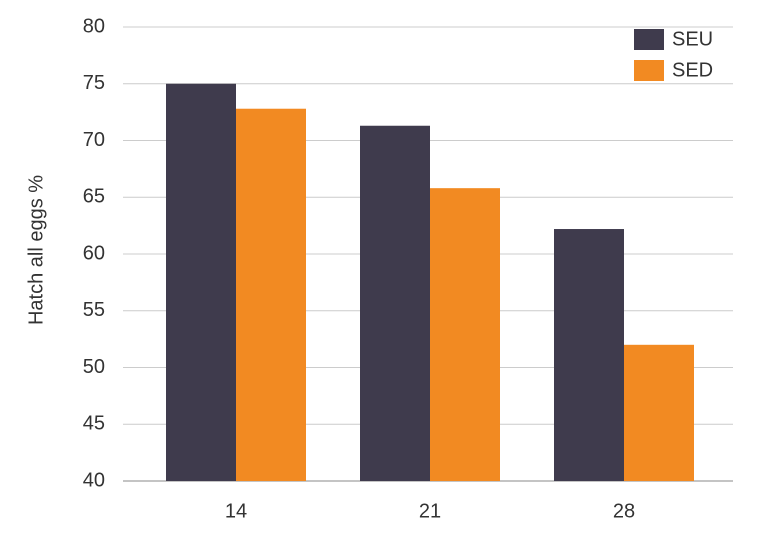 This screenshot has height=545, width=766. I want to click on y-tick-label: 80, so click(94, 26).